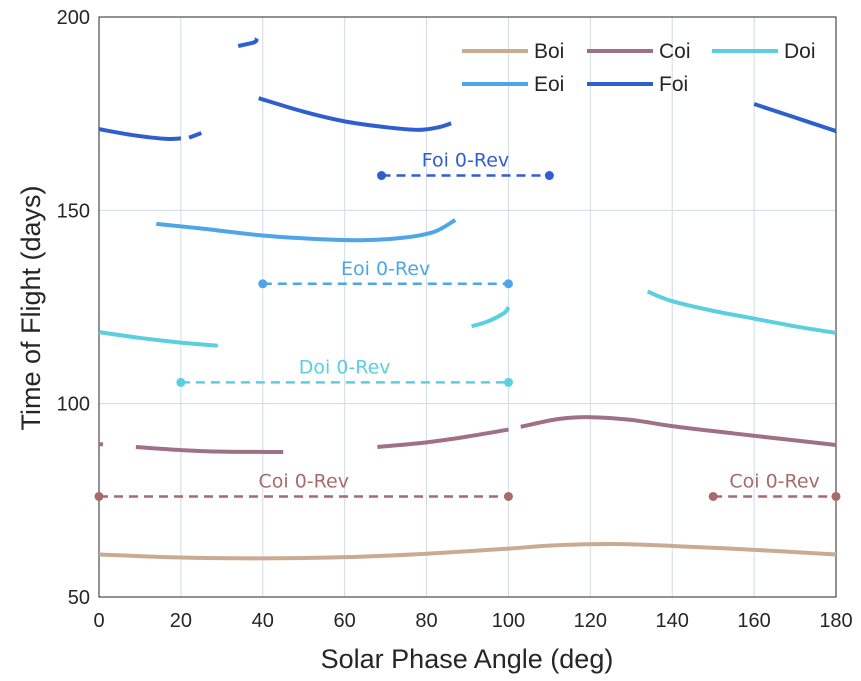 The height and width of the screenshot is (681, 861). I want to click on y-tick-label: 50, so click(79, 598).